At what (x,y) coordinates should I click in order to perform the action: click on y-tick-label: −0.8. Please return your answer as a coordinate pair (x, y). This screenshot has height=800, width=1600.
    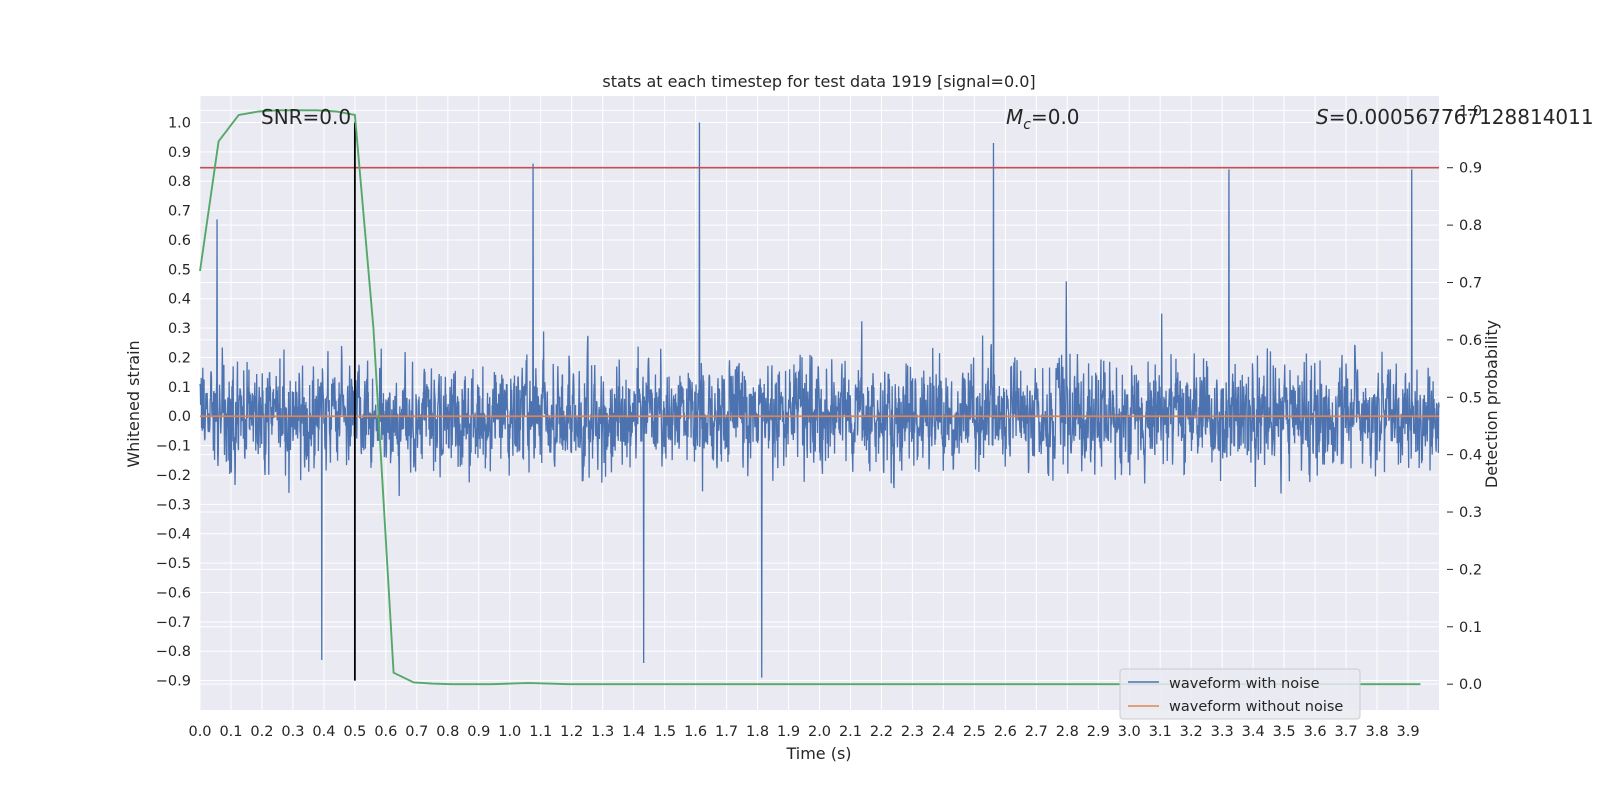
    Looking at the image, I should click on (173, 652).